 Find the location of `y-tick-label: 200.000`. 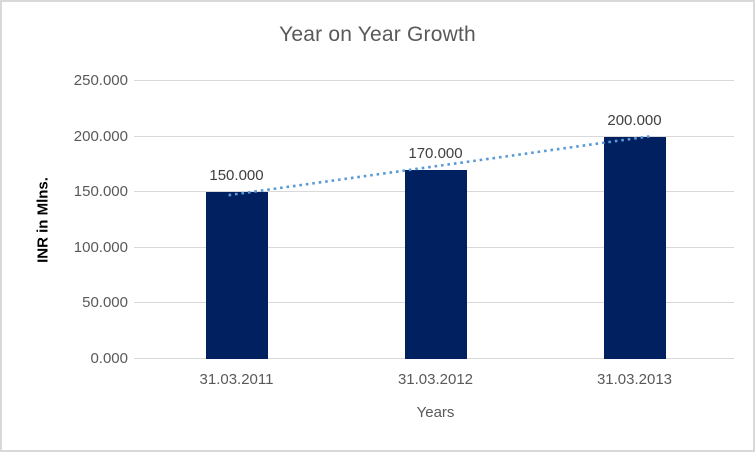

y-tick-label: 200.000 is located at coordinates (100, 136).